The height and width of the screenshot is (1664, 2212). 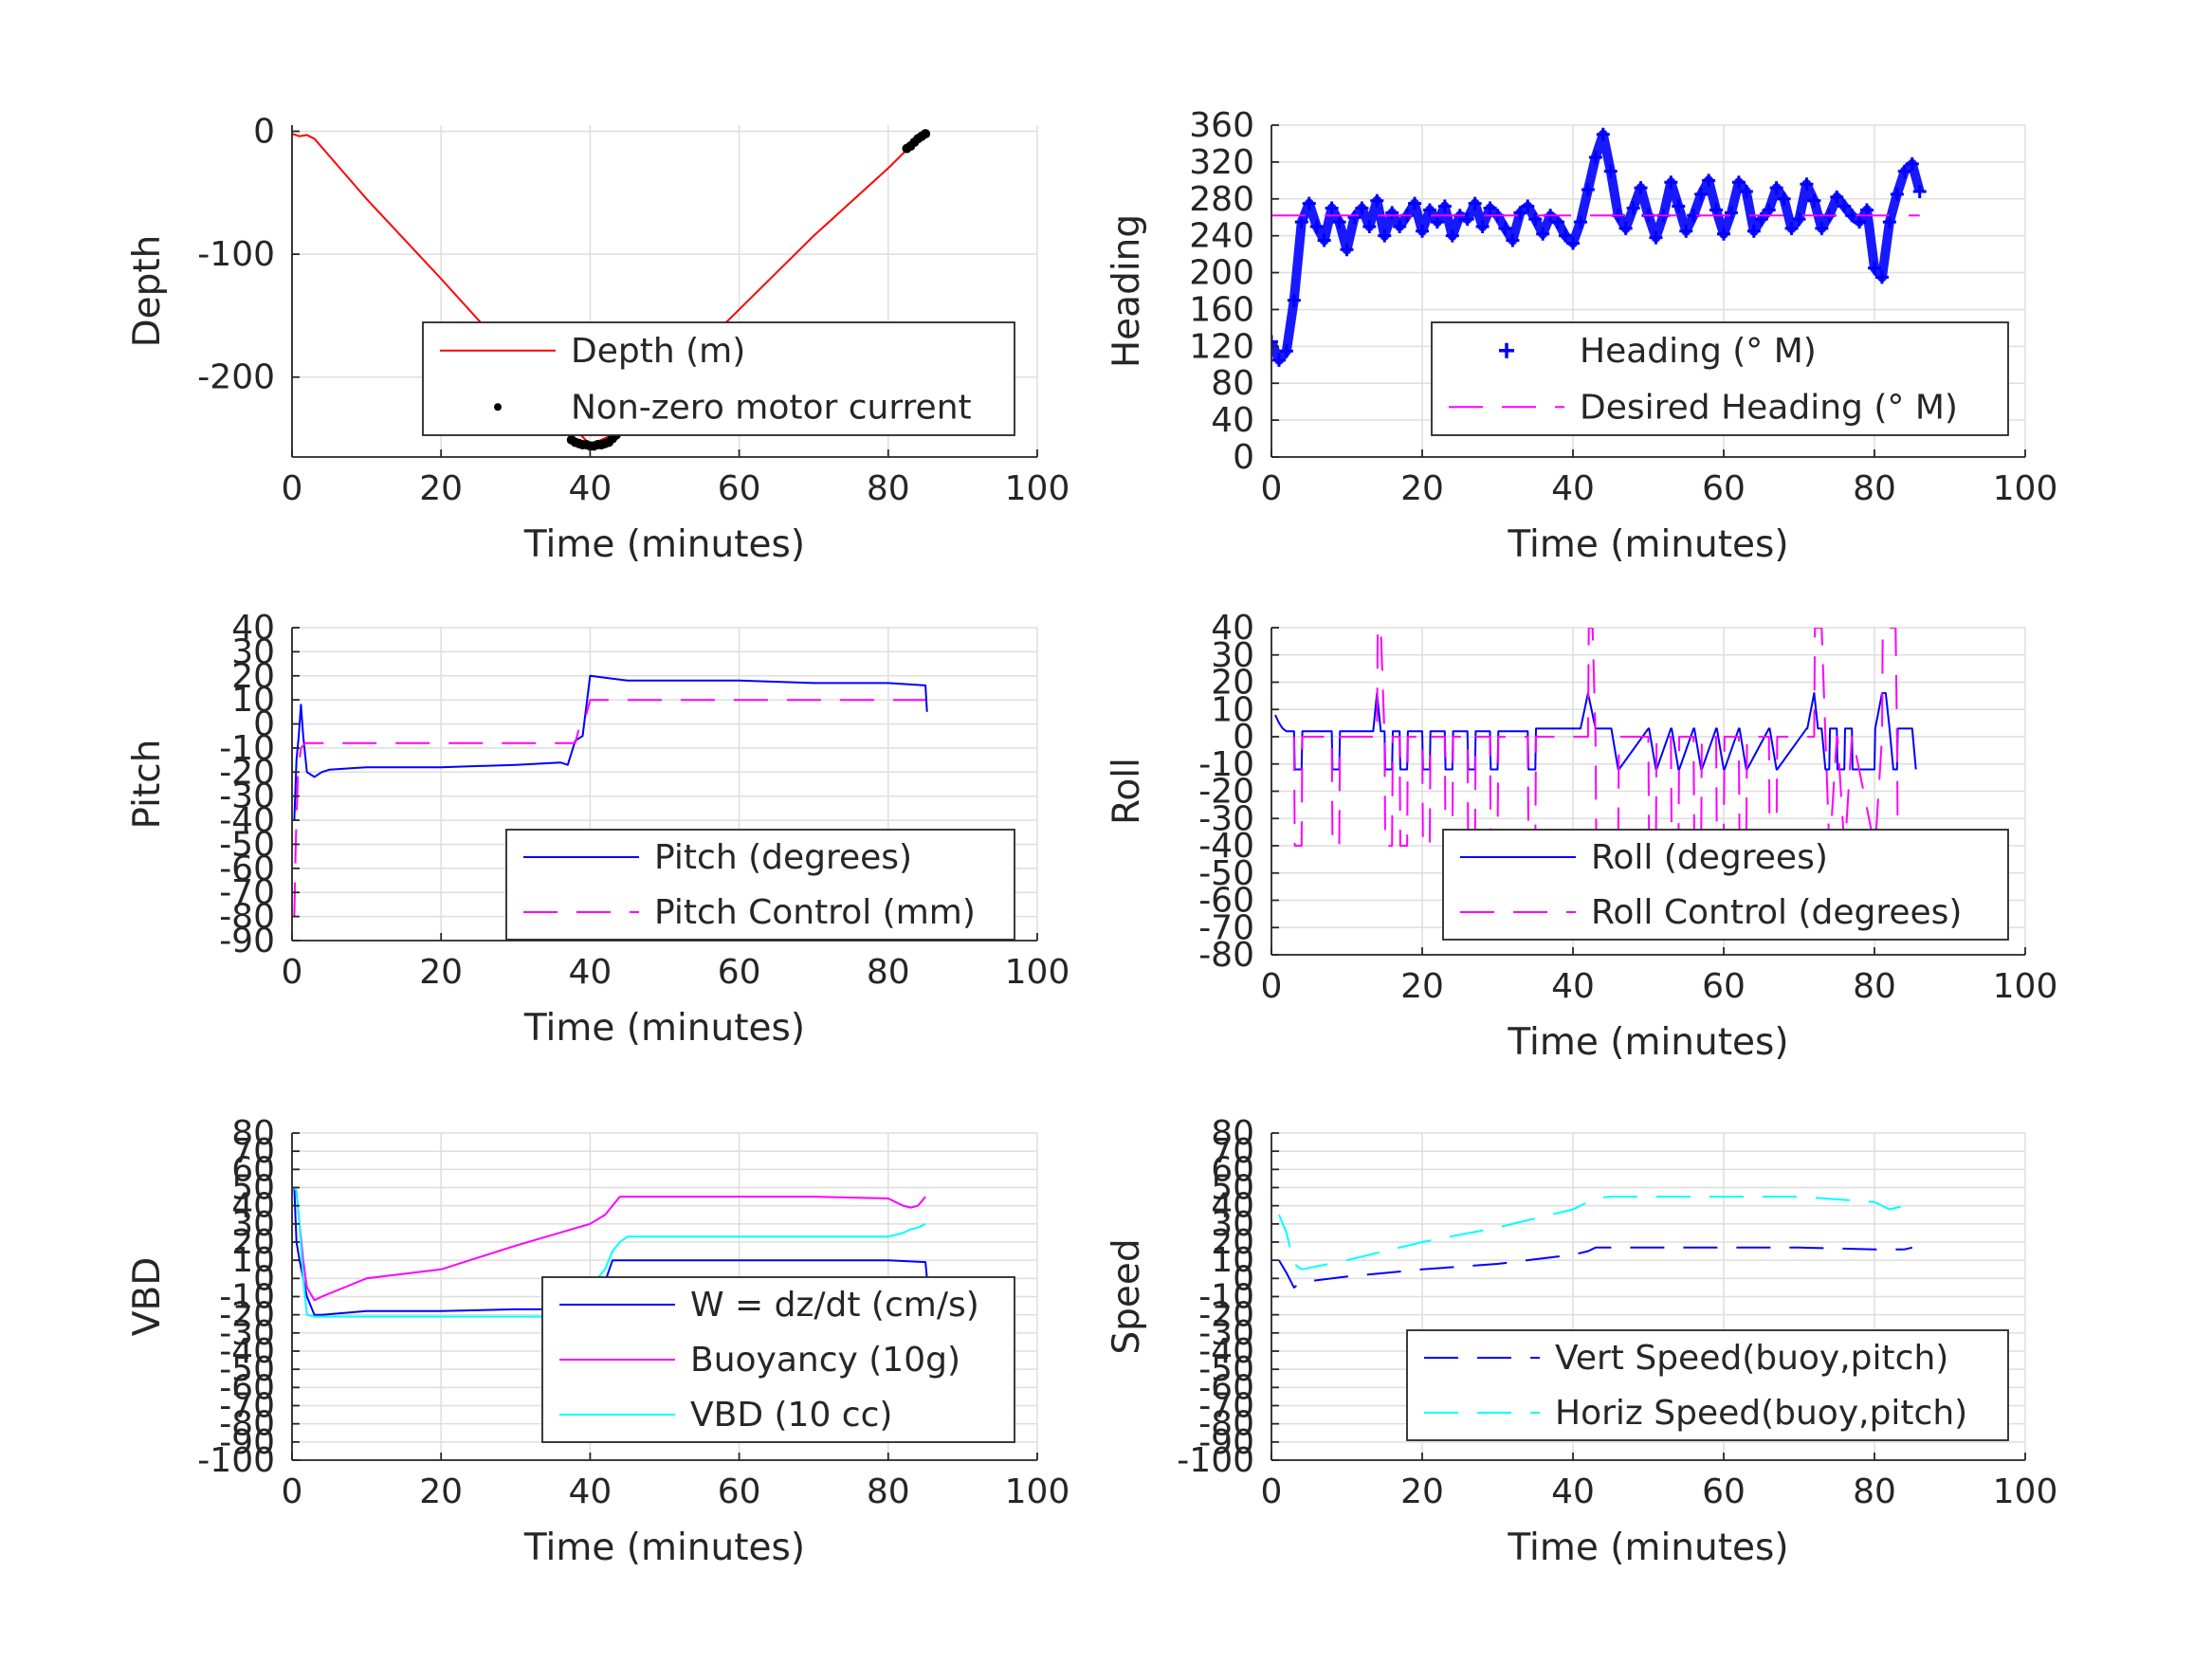 What do you see at coordinates (1127, 1296) in the screenshot?
I see `y-axis-label: Speed` at bounding box center [1127, 1296].